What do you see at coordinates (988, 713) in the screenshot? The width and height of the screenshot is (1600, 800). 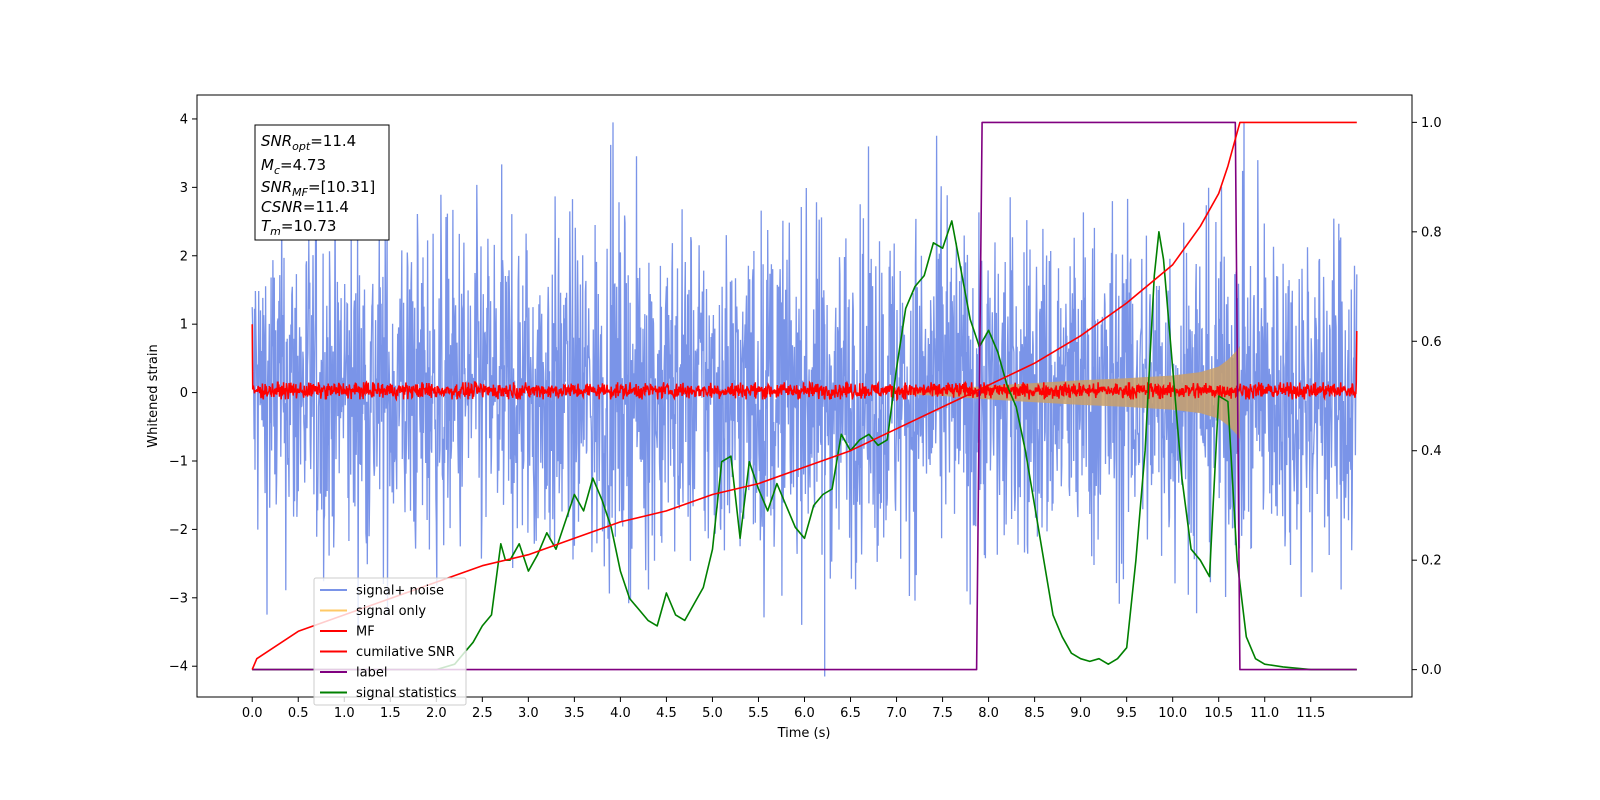 I see `x-tick-label: 8.0` at bounding box center [988, 713].